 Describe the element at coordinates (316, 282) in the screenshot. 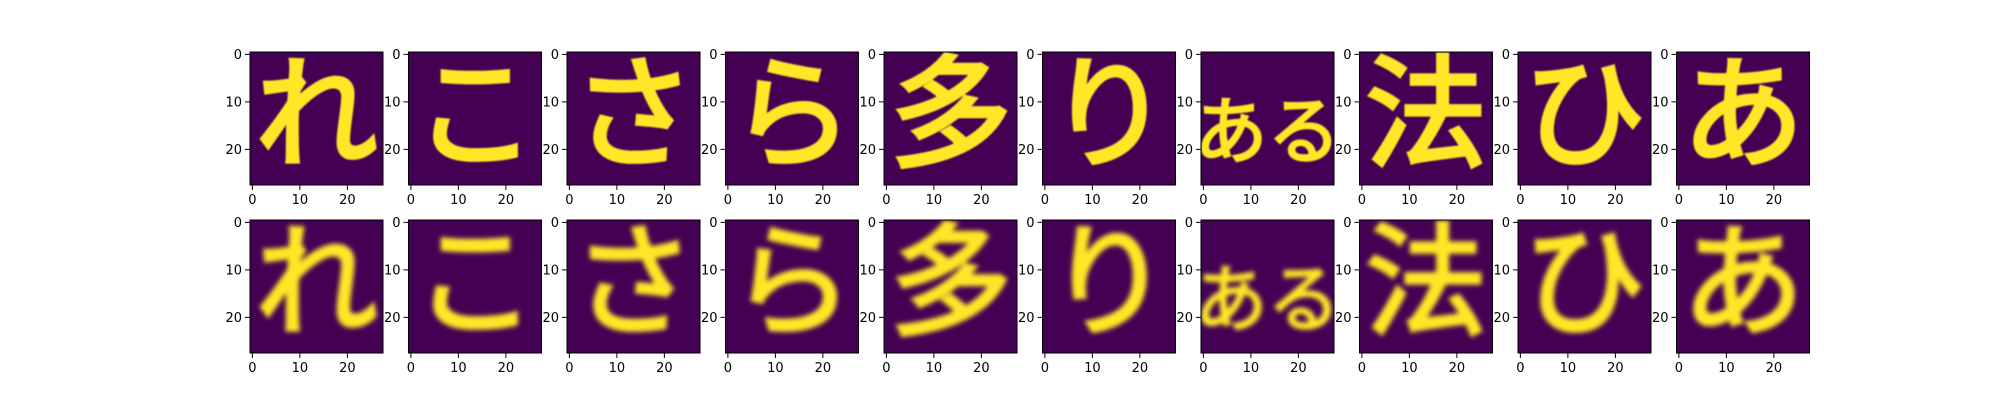

I see `glyph-pixels: れ` at that location.